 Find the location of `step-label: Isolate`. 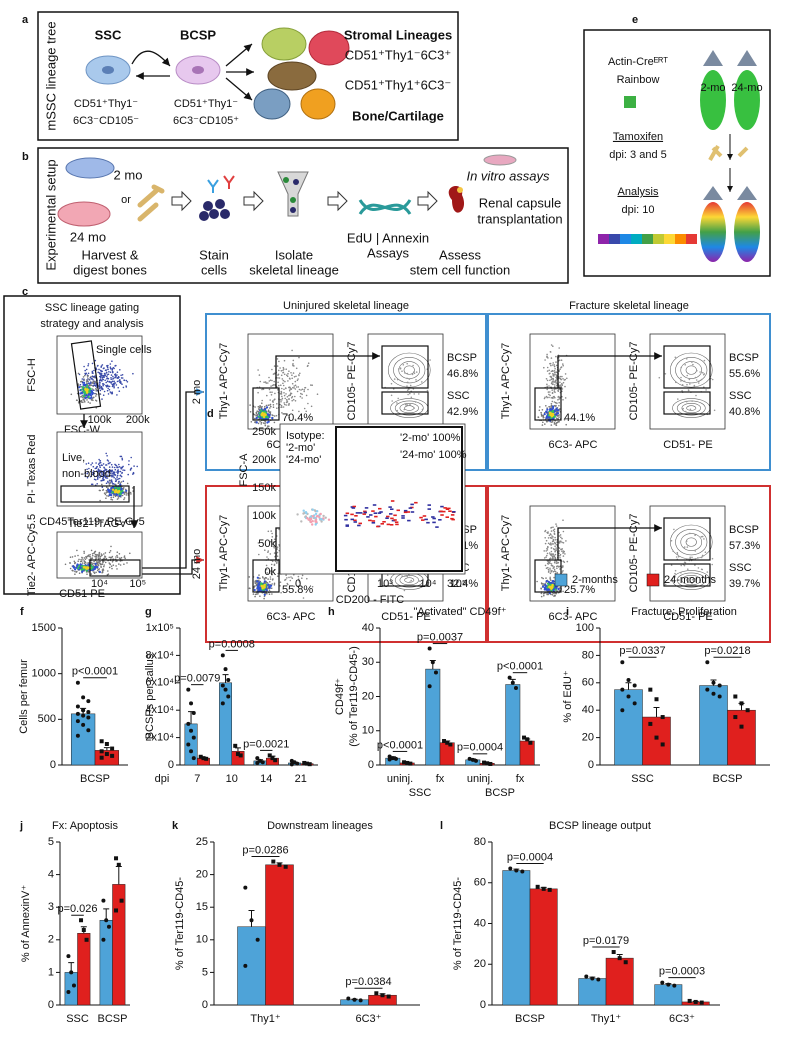

step-label: Isolate is located at coordinates (294, 254).